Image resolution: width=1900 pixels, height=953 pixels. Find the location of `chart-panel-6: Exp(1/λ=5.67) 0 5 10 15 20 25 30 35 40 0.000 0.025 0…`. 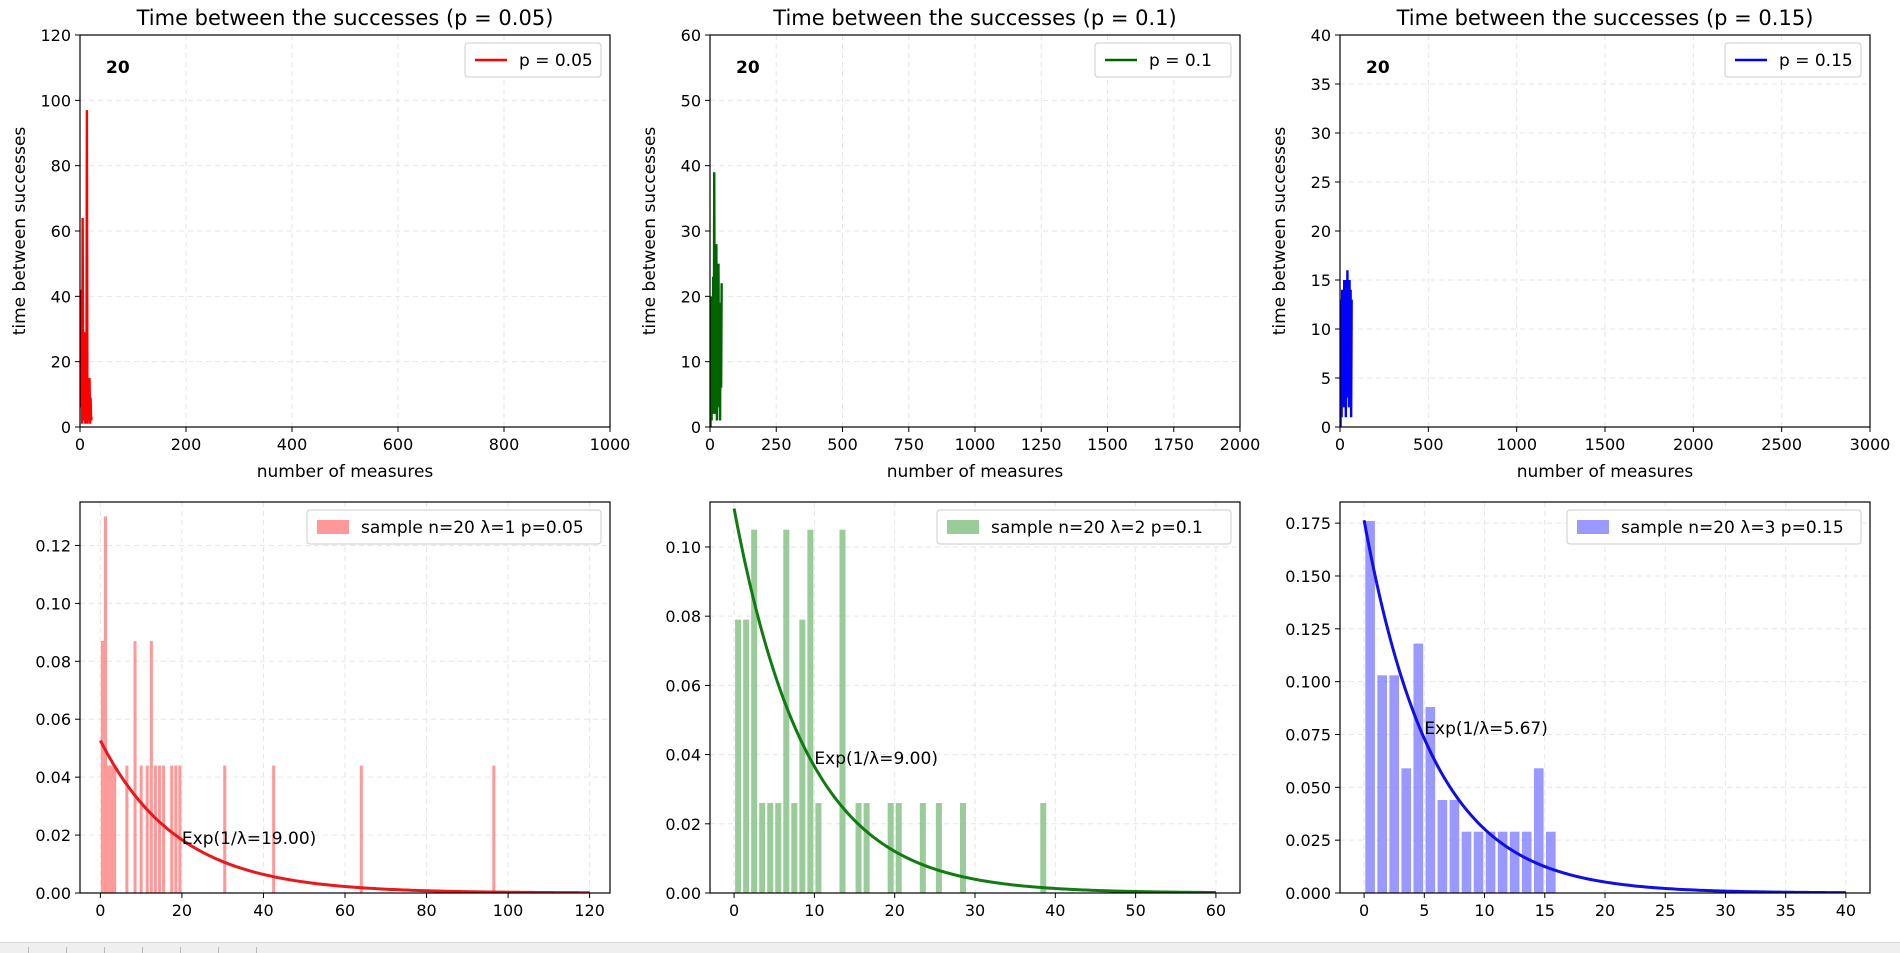

chart-panel-6: Exp(1/λ=5.67) 0 5 10 15 20 25 30 35 40 0.000 0.025 0… is located at coordinates (1578, 710).